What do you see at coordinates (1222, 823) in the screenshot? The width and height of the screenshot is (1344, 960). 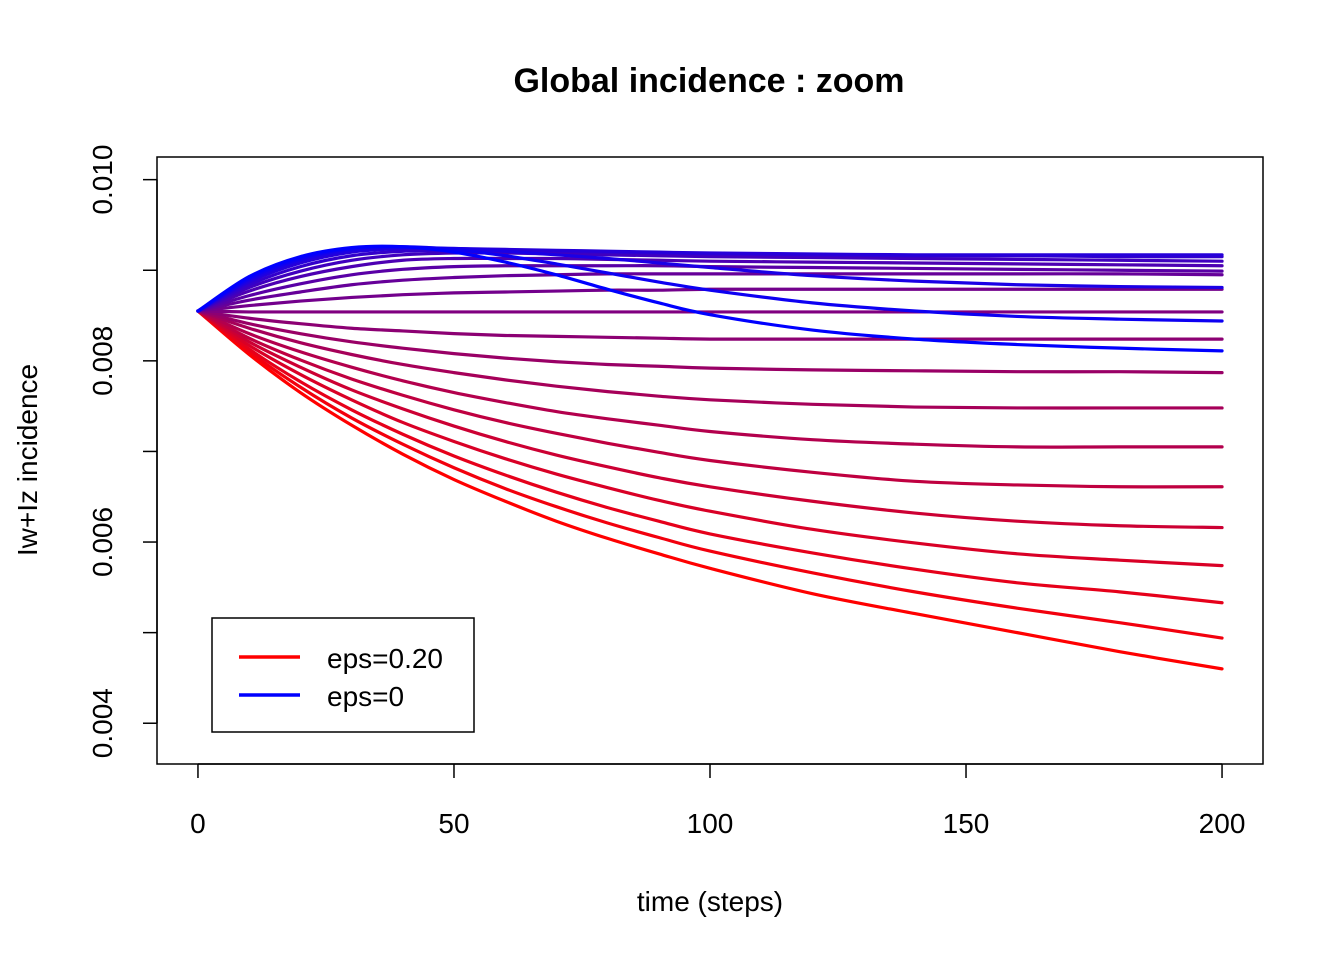 I see `x-tick-label: 200` at bounding box center [1222, 823].